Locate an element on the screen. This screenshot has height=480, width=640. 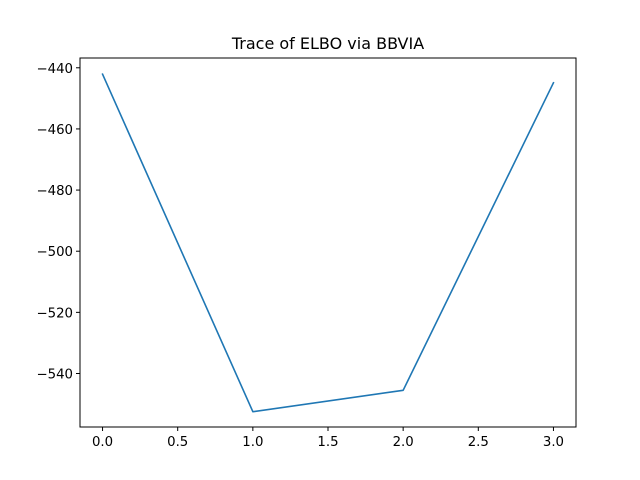
x-tick-label: 3.0 is located at coordinates (553, 442).